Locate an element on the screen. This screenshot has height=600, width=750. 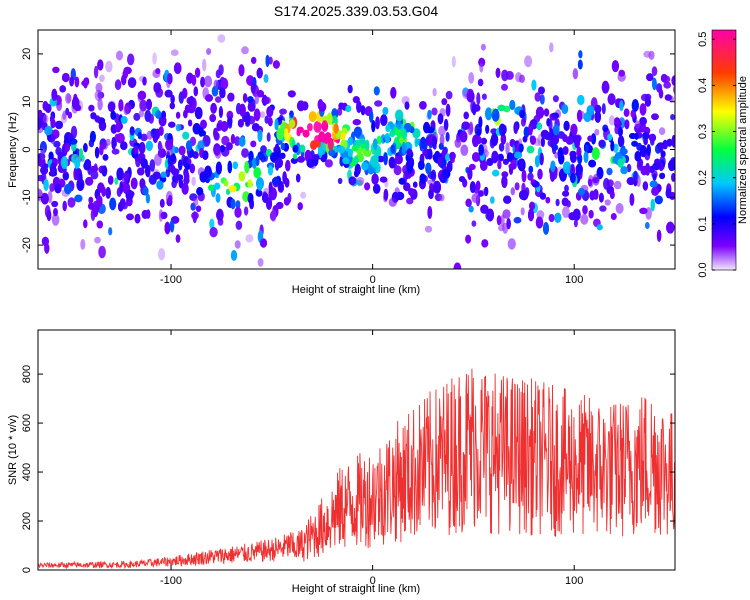
y-tick-label: -20 is located at coordinates (27, 245).